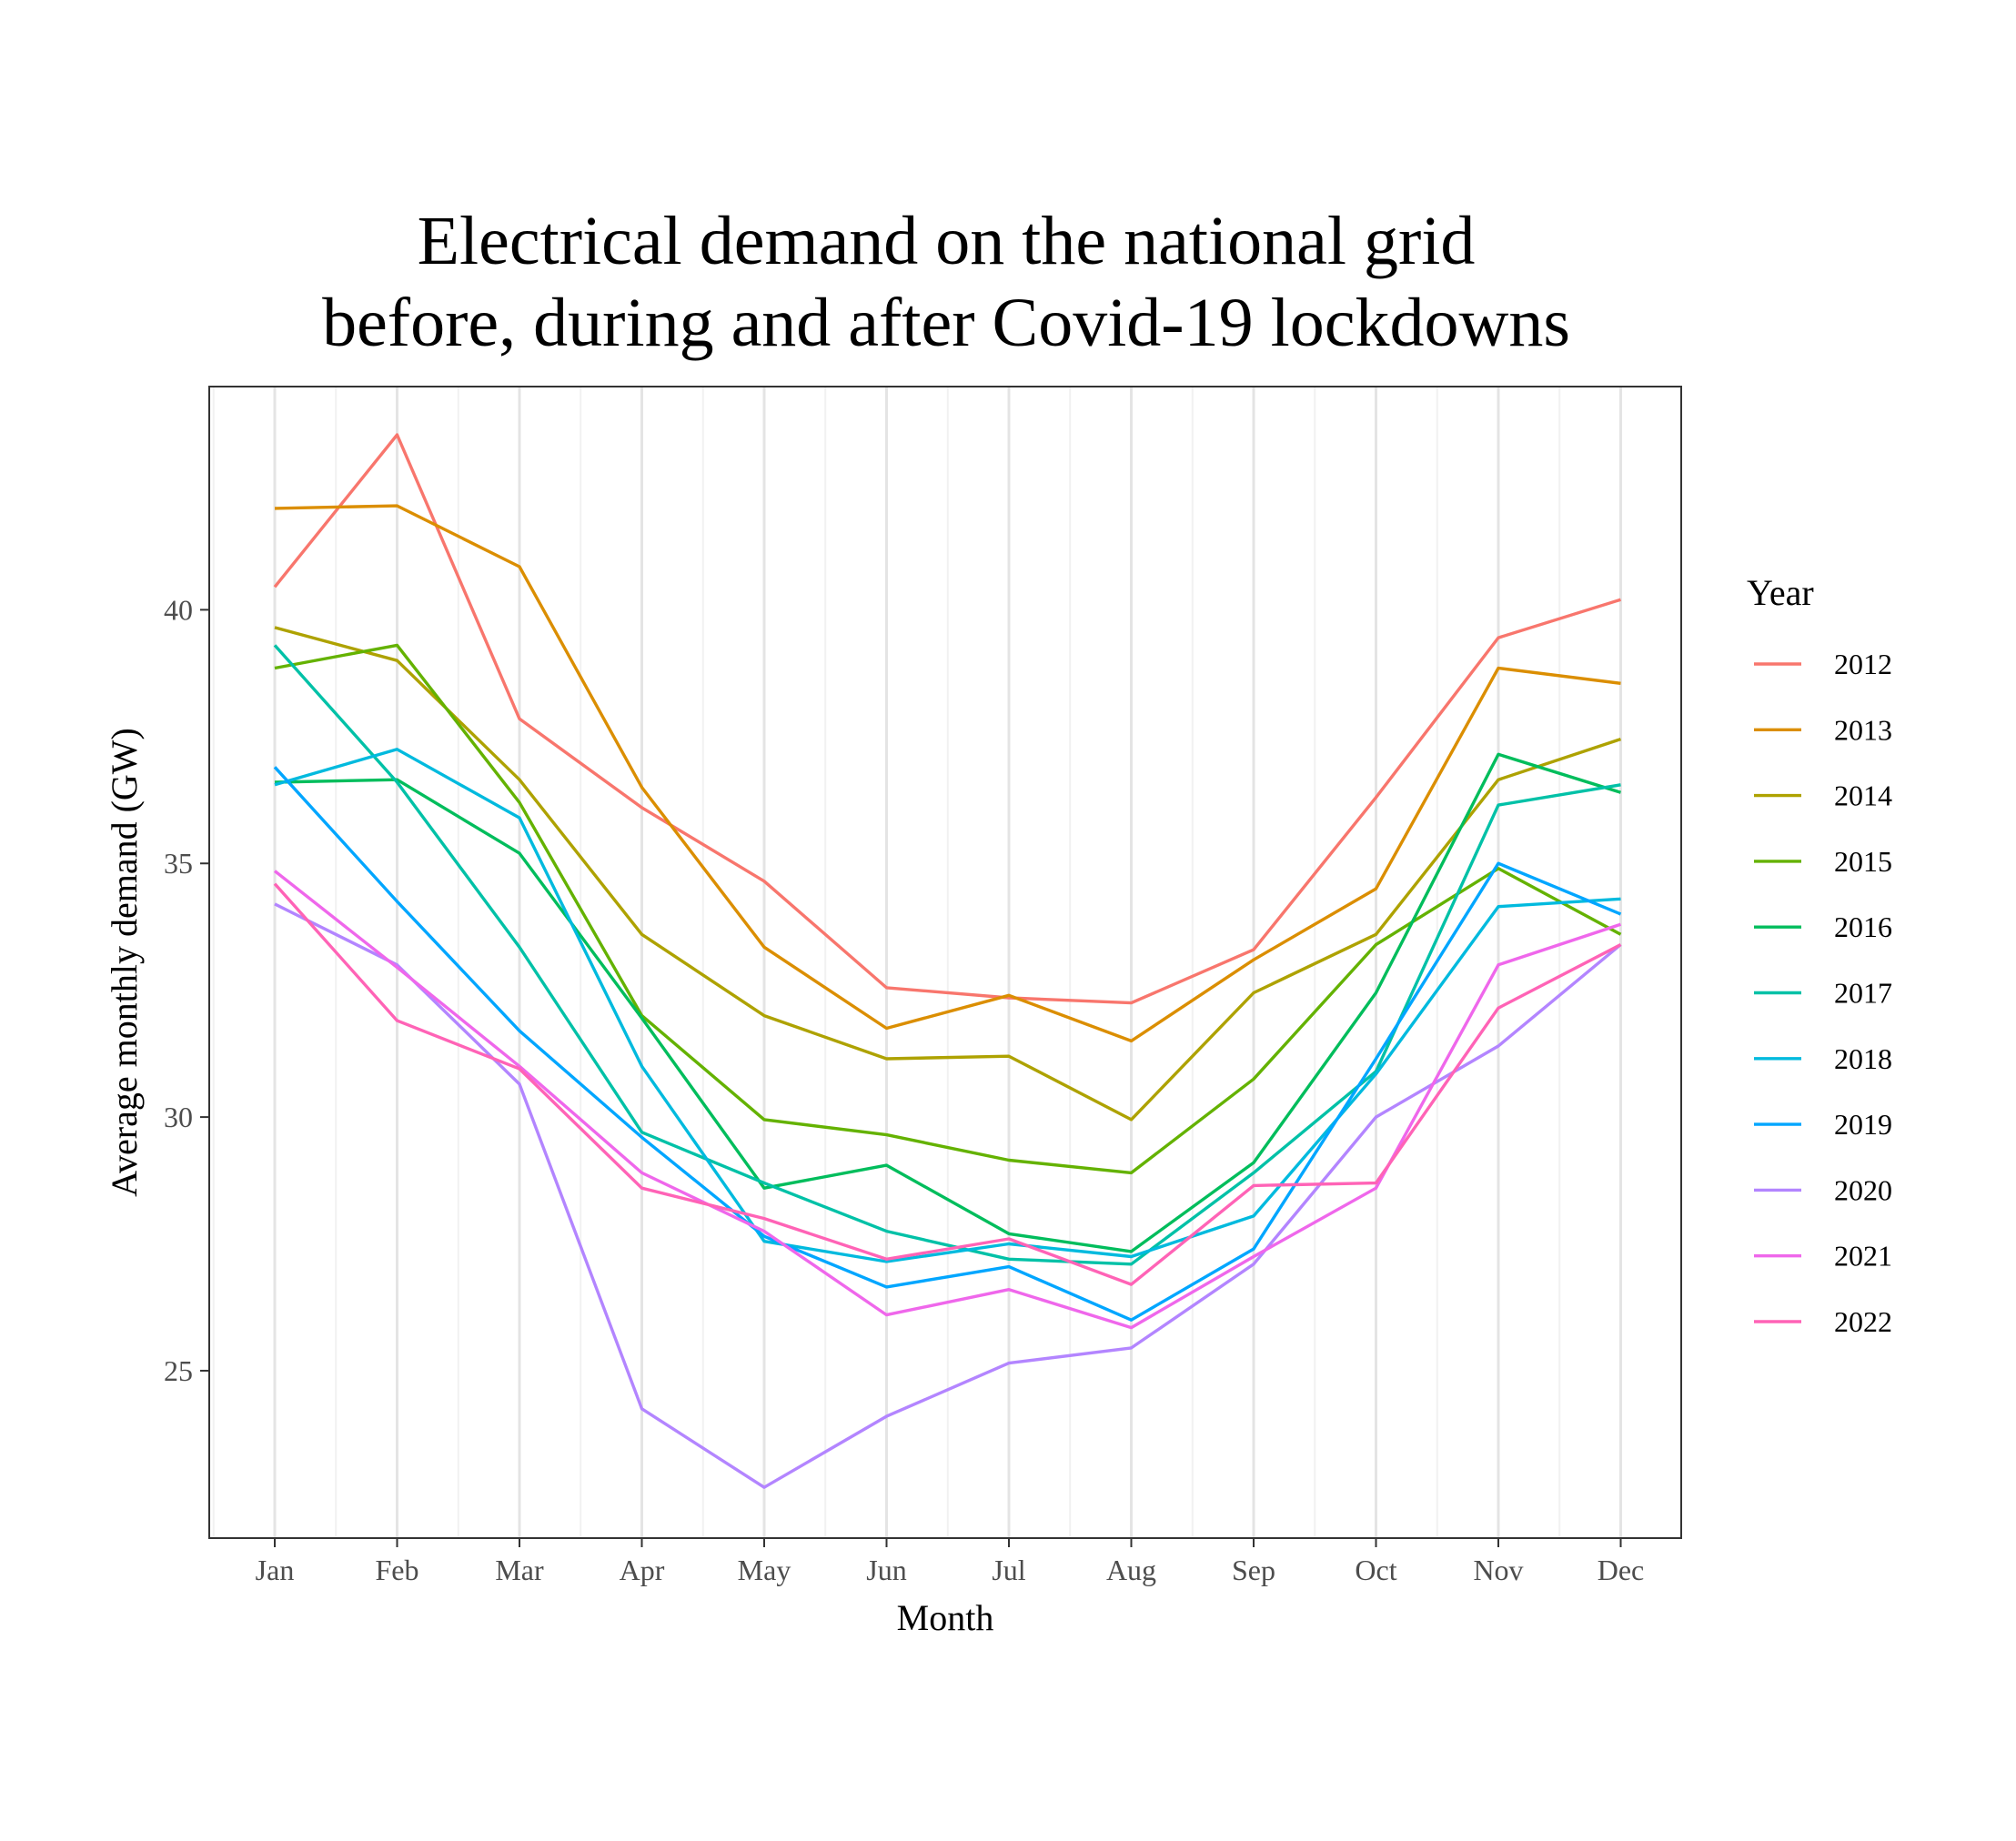 This screenshot has height=1841, width=2016. Describe the element at coordinates (1823, 729) in the screenshot. I see `legend-item-2013: 2013` at that location.